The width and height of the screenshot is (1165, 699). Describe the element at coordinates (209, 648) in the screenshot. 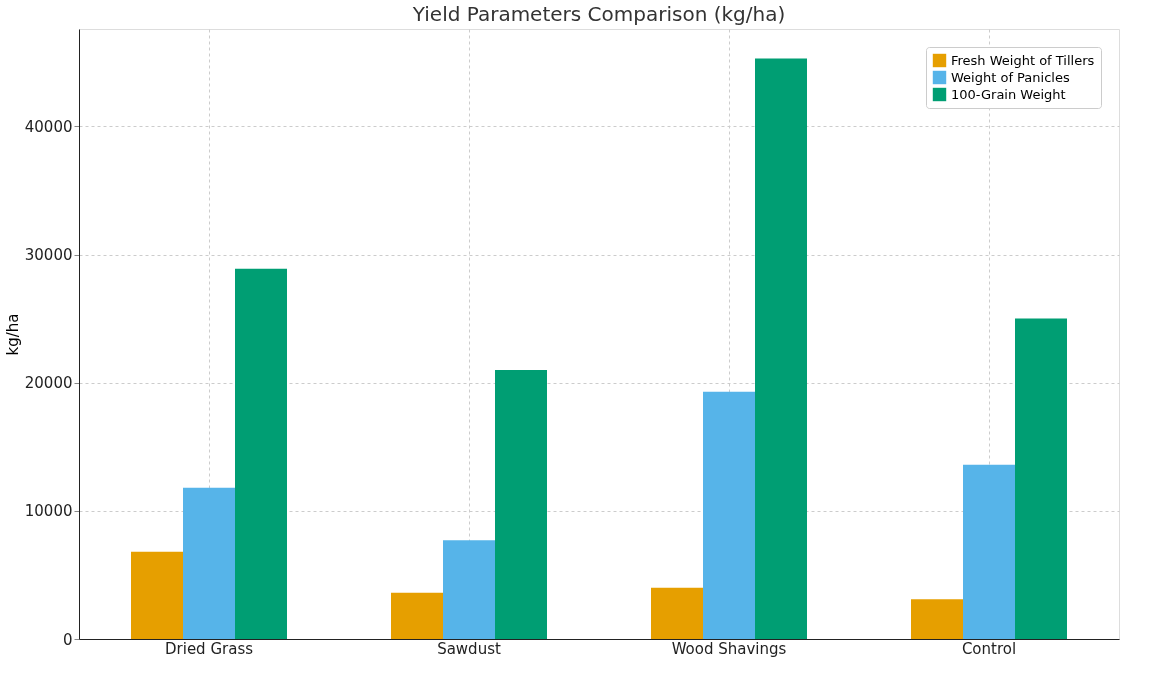

I see `x-tick-label: Dried Grass` at that location.